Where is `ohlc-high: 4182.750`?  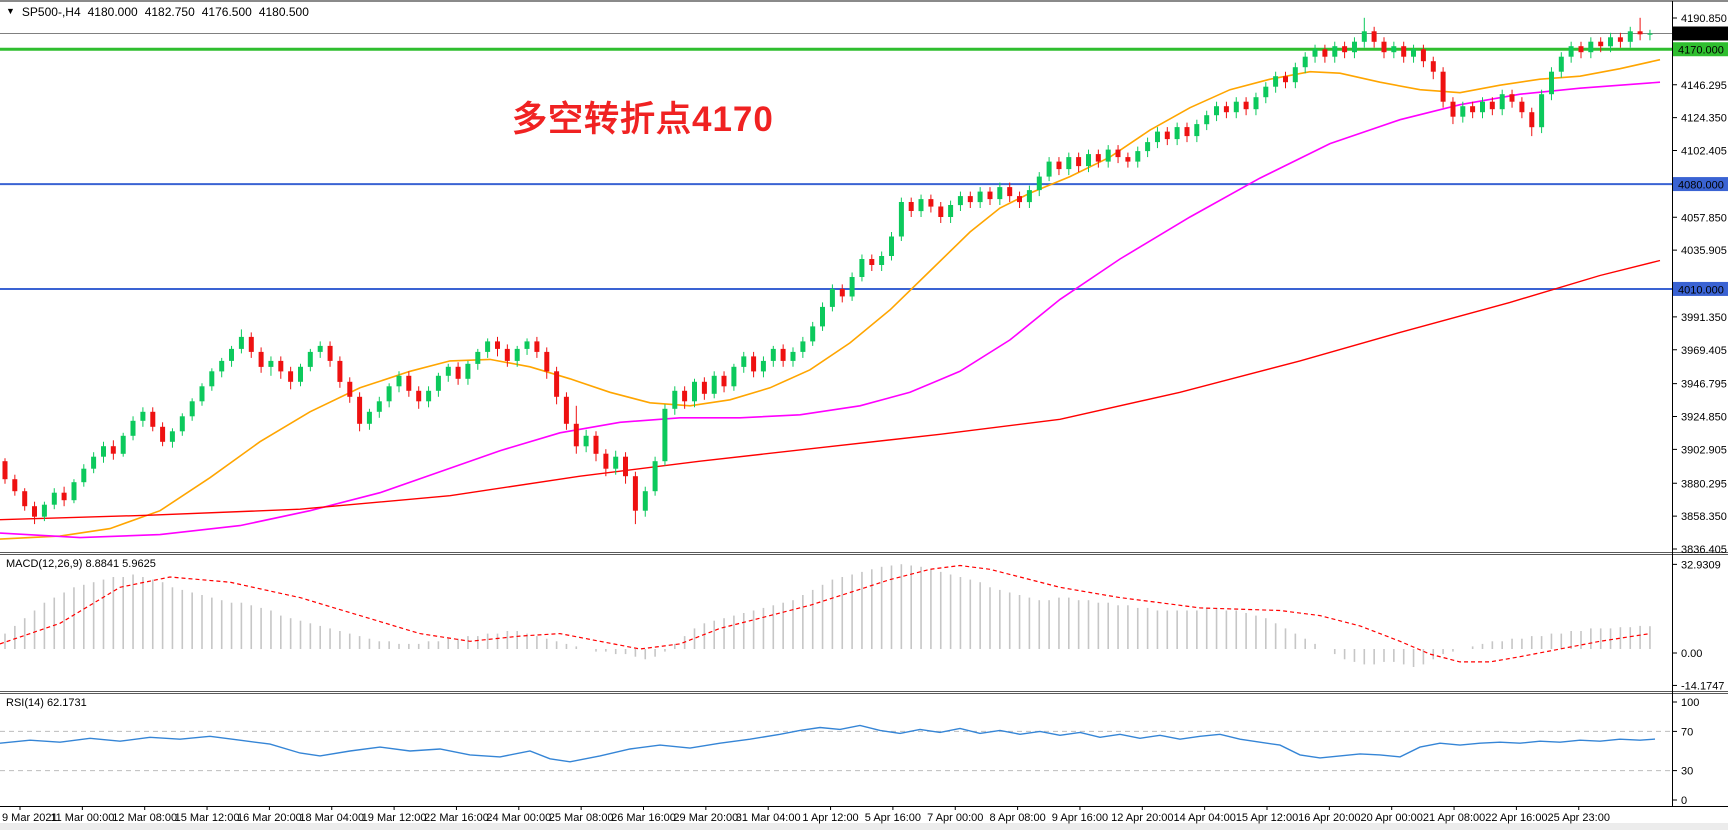 ohlc-high: 4182.750 is located at coordinates (169, 12).